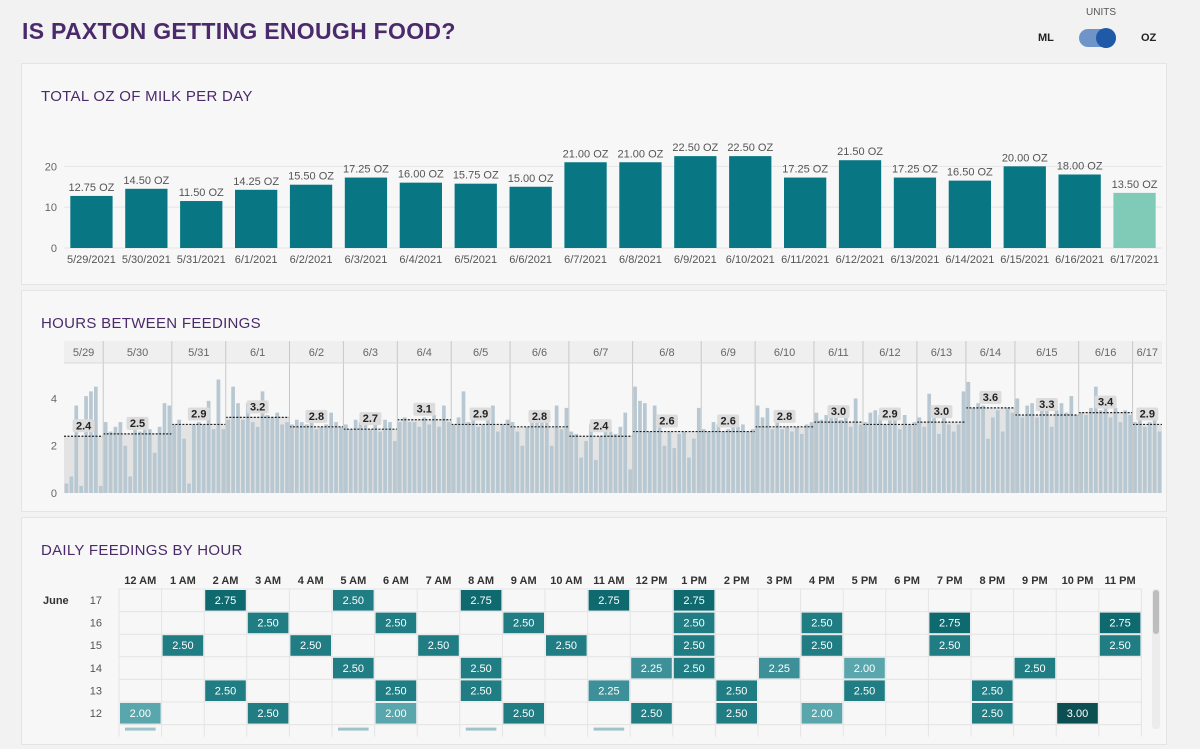  What do you see at coordinates (147, 96) in the screenshot?
I see `total-oz-title: TOTAL OZ OF MILK PER DAY` at bounding box center [147, 96].